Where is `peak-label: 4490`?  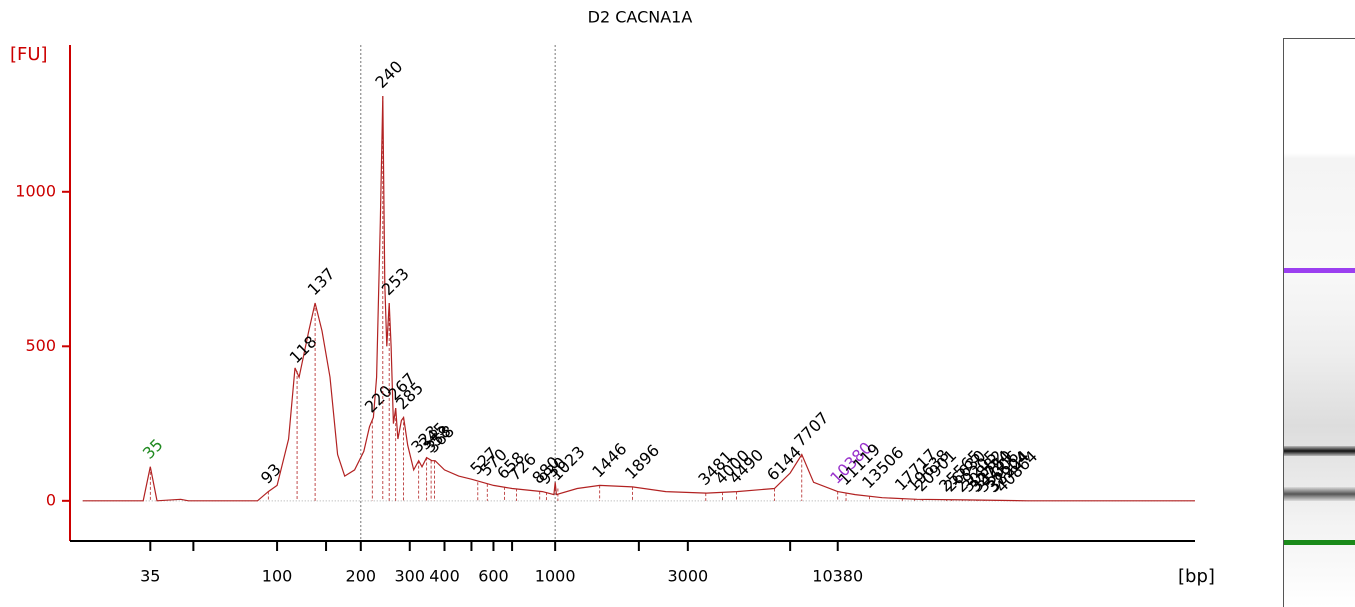
peak-label: 4490 is located at coordinates (746, 466).